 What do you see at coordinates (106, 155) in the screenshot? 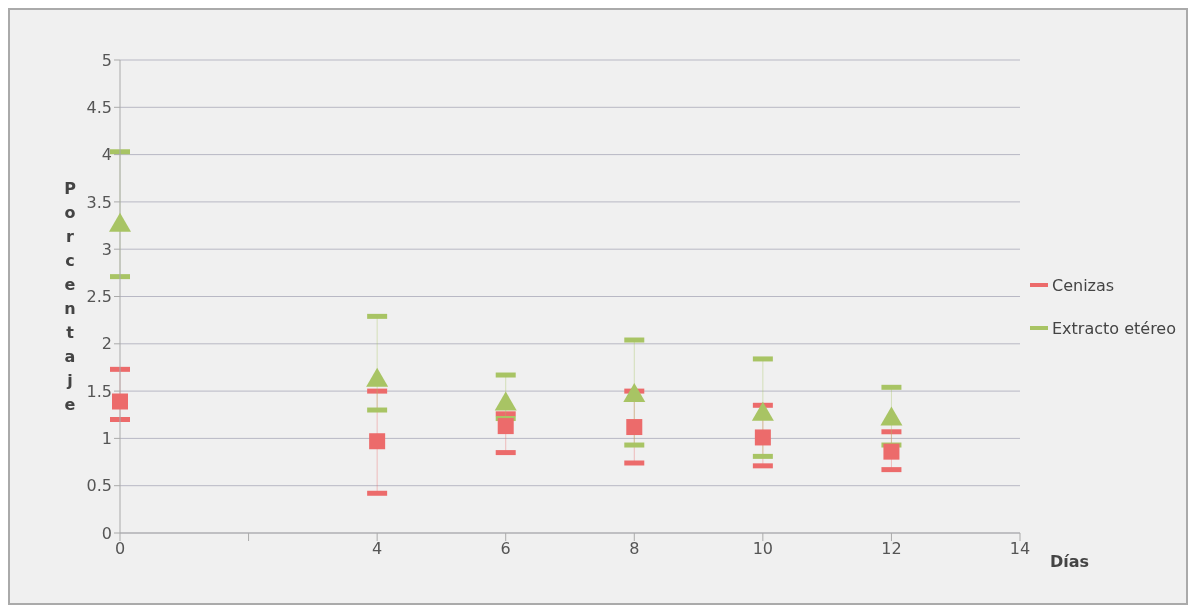
I see `y-tick-label: 4` at bounding box center [106, 155].